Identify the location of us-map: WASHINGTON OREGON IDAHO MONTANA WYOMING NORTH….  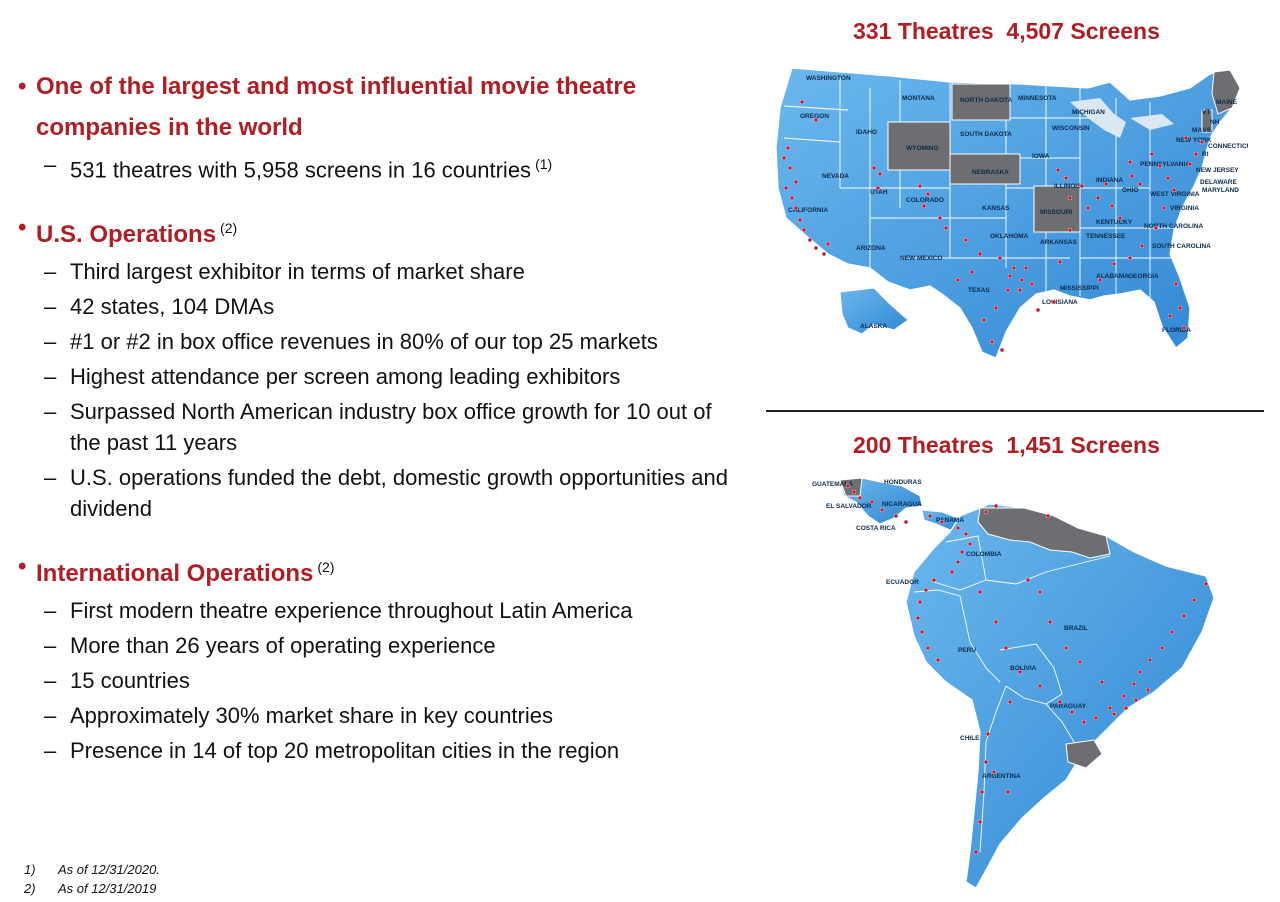
(1011, 213).